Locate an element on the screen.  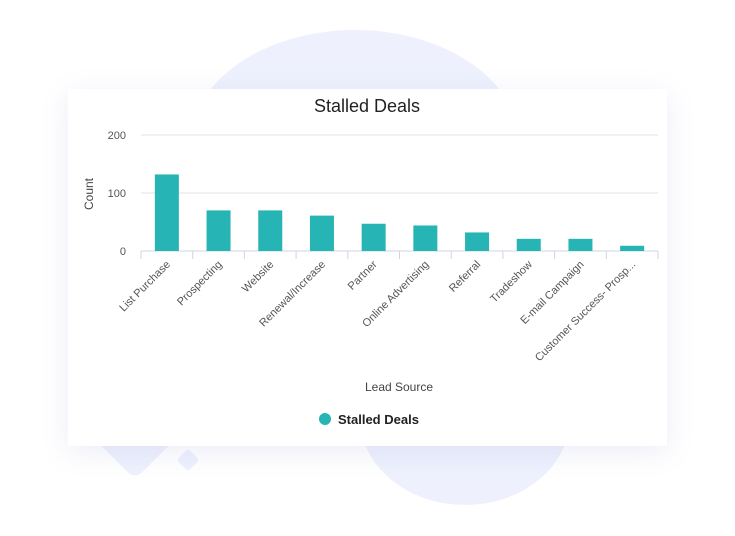
x-tick-label: Website is located at coordinates (258, 277).